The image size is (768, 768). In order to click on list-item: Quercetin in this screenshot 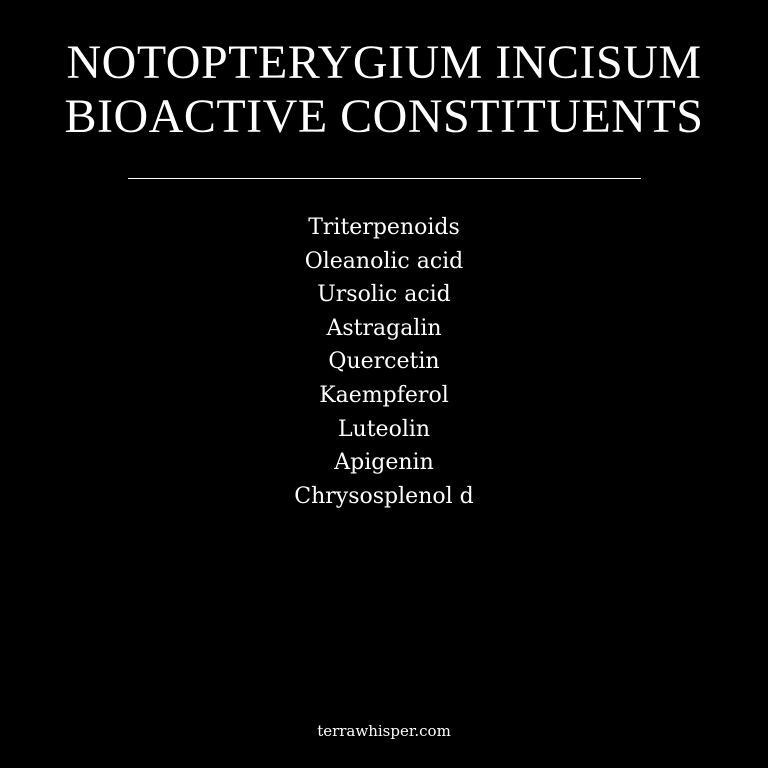, I will do `click(384, 362)`.